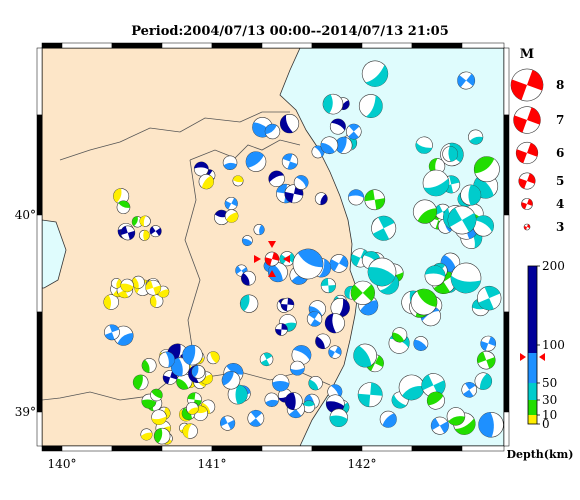 The image size is (580, 500). Describe the element at coordinates (324, 199) in the screenshot. I see `quake-87-fill` at that location.